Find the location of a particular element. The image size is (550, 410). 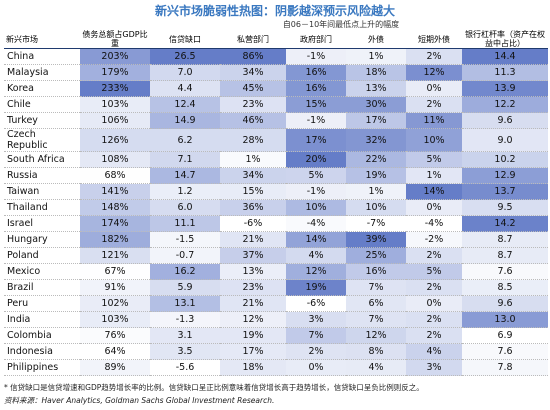

table-row: Malaysia 179% 7.0 34% 16% 18% 12% 11.3 is located at coordinates (276, 72).